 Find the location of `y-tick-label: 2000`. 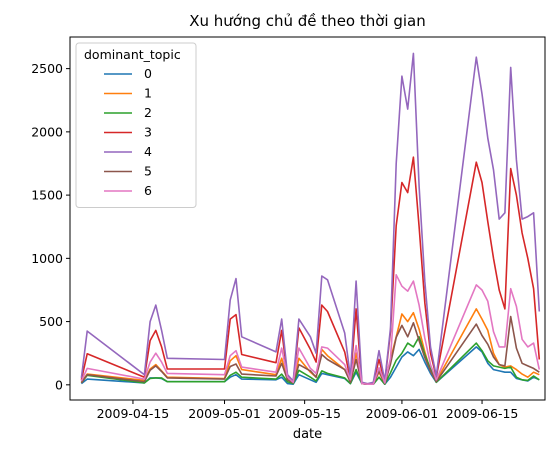

y-tick-label: 2000 is located at coordinates (47, 131).